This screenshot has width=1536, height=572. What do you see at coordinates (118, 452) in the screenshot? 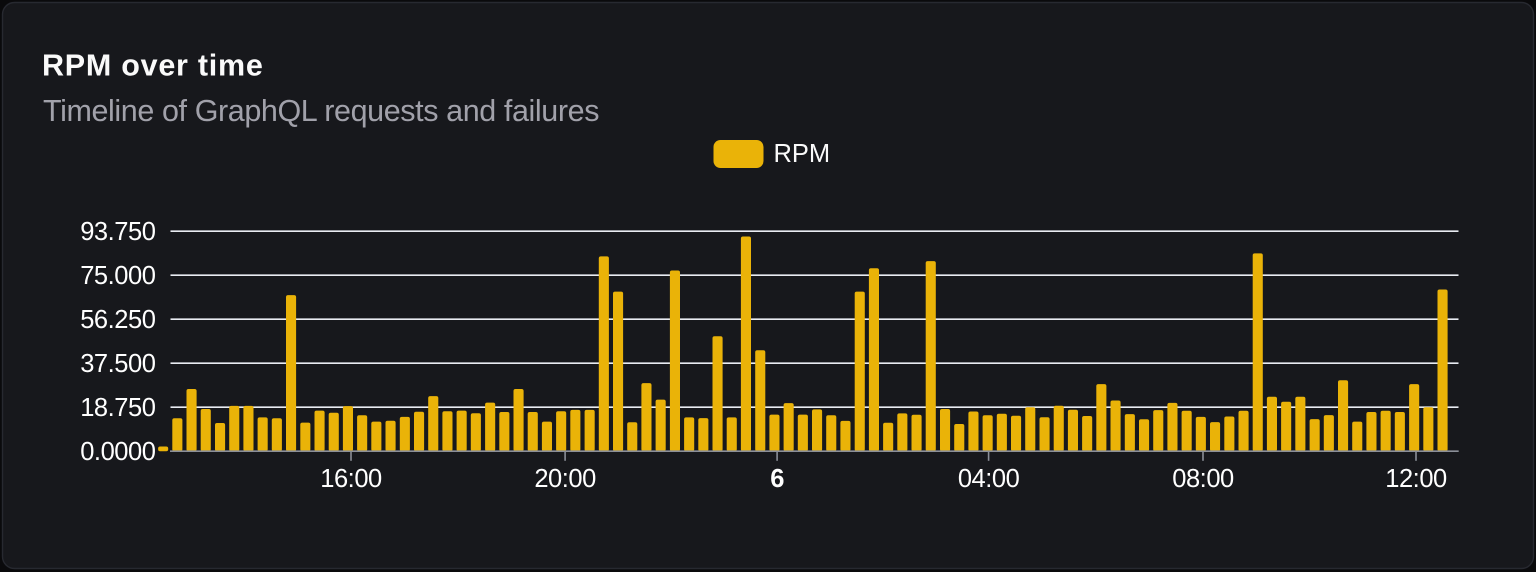
I see `svg-text: 0.0000` at bounding box center [118, 452].